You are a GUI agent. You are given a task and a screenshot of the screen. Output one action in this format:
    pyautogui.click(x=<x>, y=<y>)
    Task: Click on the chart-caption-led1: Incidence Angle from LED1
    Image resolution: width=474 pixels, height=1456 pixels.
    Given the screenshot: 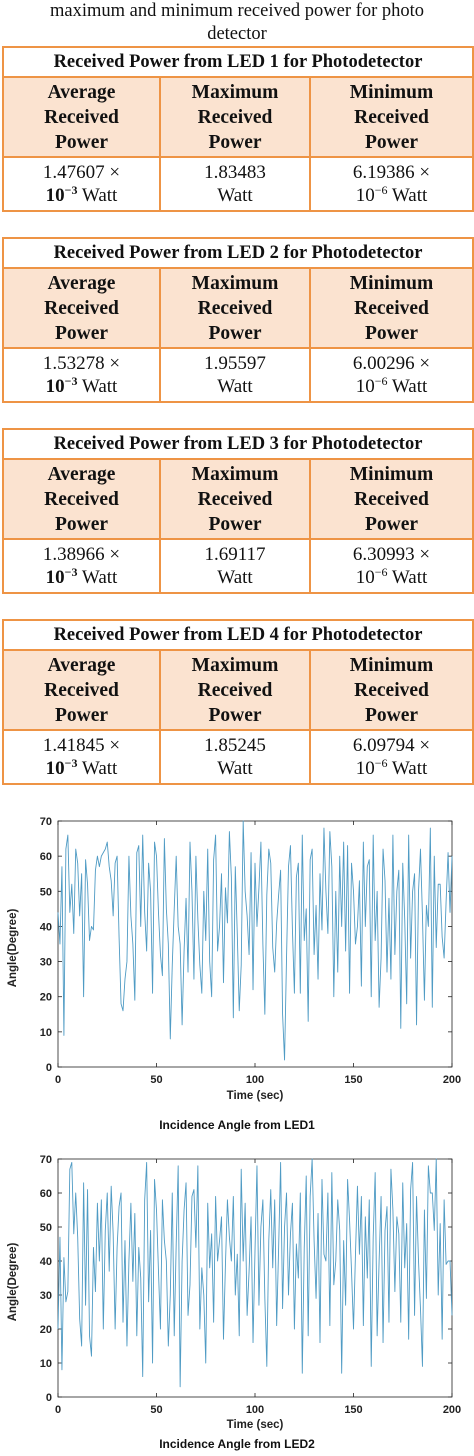 What is the action you would take?
    pyautogui.click(x=237, y=1125)
    